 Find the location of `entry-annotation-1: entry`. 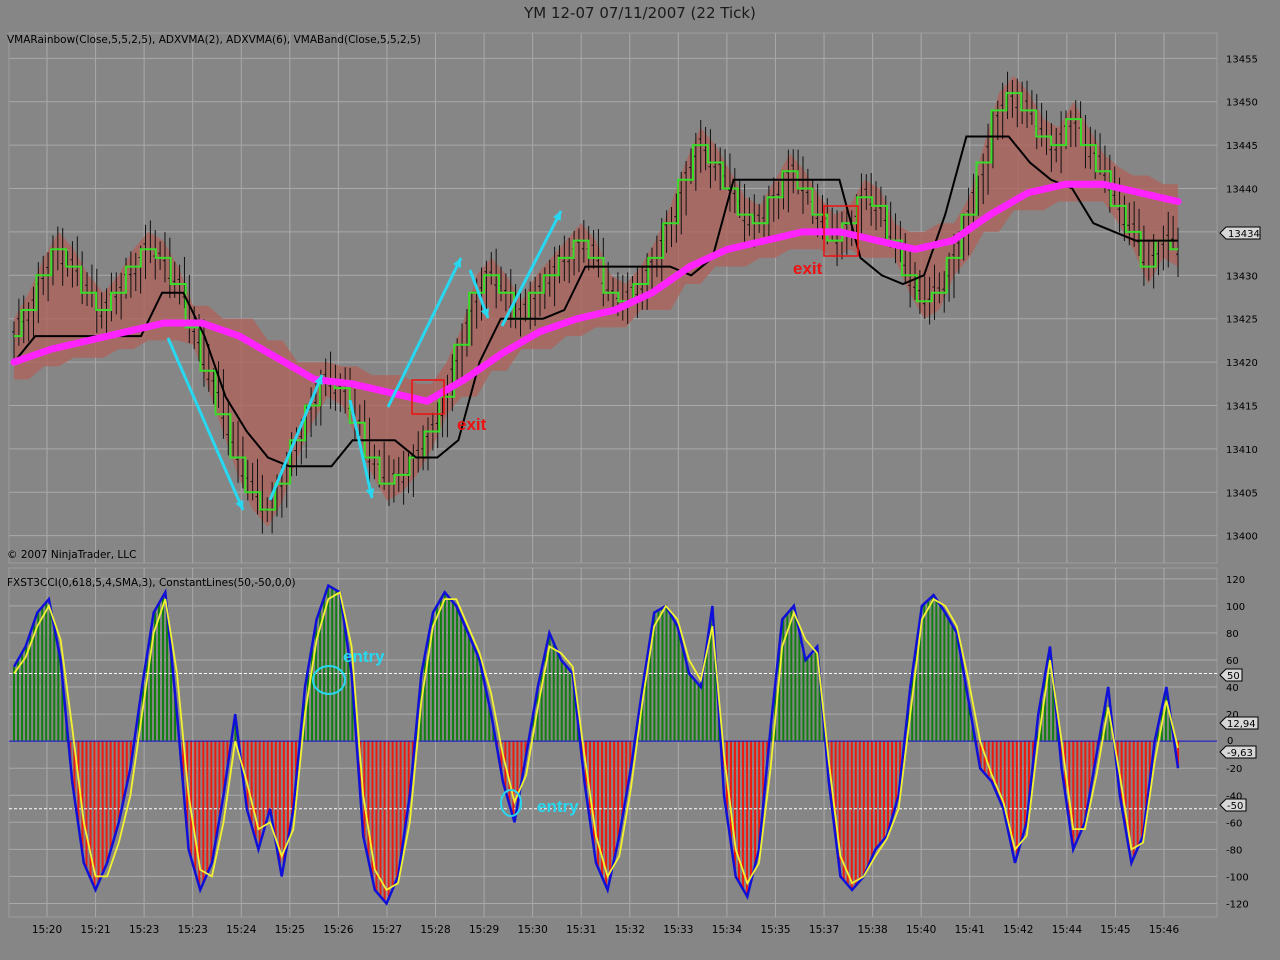

entry-annotation-1: entry is located at coordinates (364, 656).